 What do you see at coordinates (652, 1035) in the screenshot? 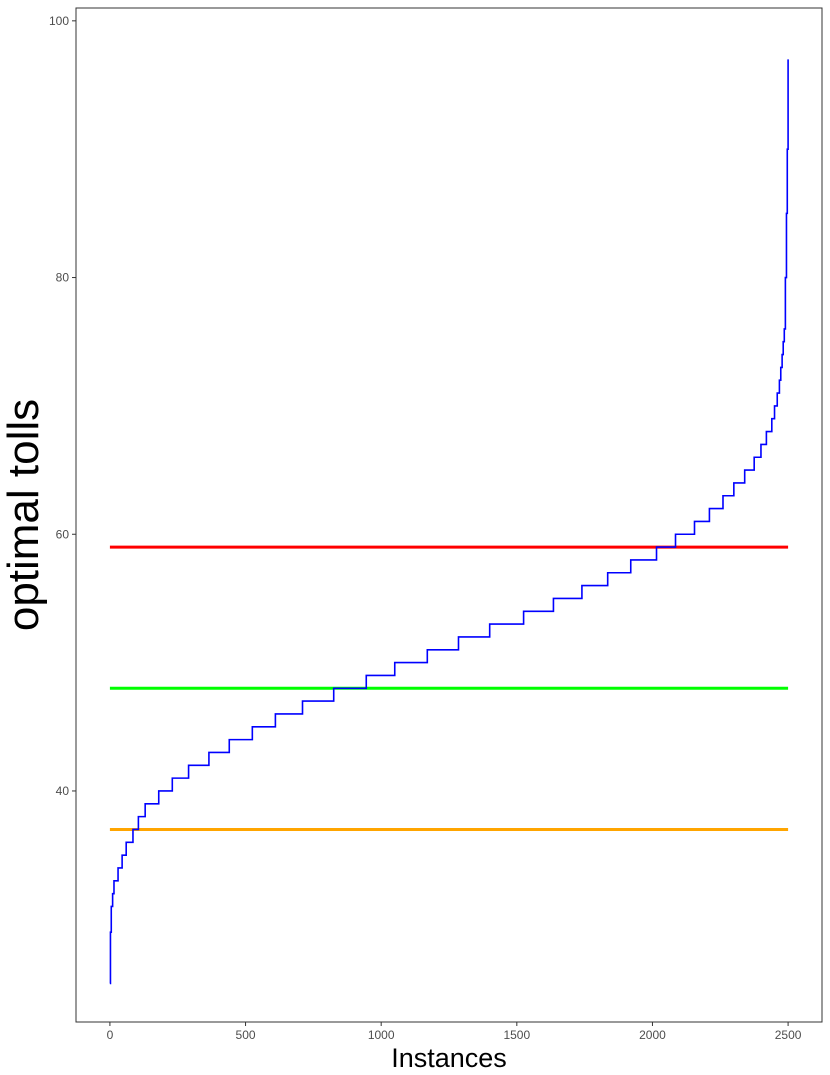
I see `x-tick-label: 2000` at bounding box center [652, 1035].